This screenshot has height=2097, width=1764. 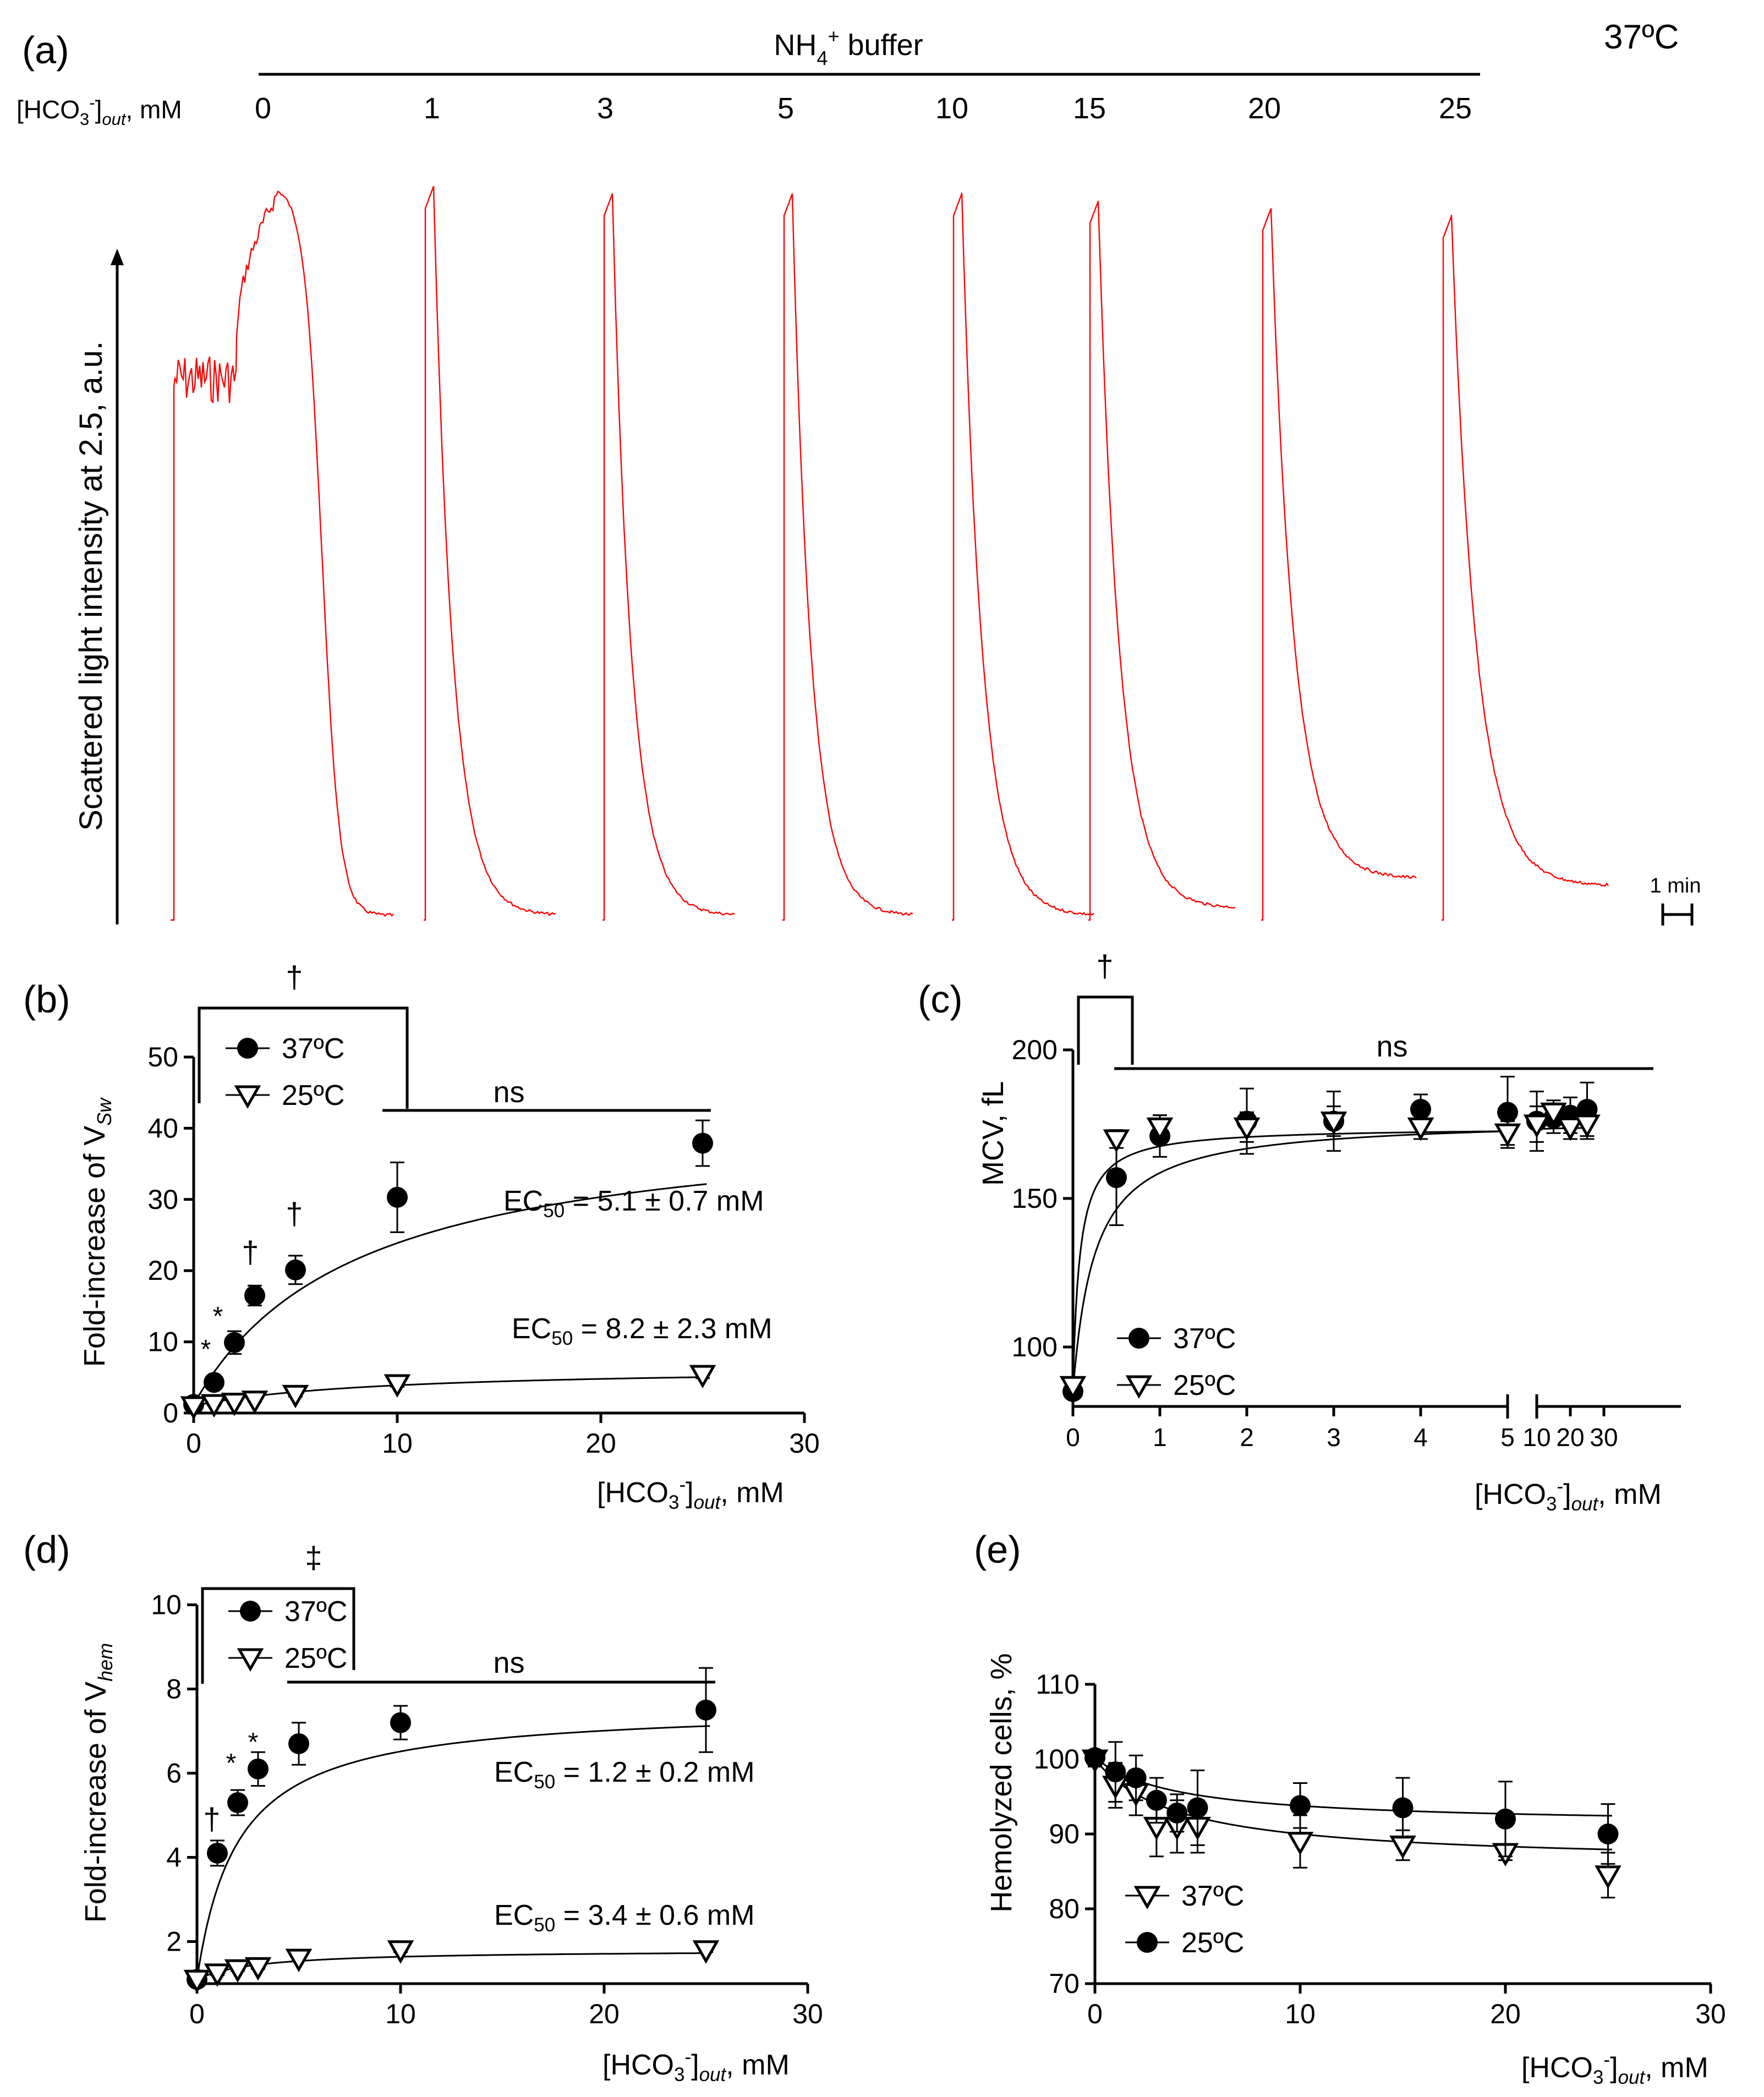 What do you see at coordinates (99, 111) in the screenshot?
I see `panel-a-row-label: [HCO3-]out, mM` at bounding box center [99, 111].